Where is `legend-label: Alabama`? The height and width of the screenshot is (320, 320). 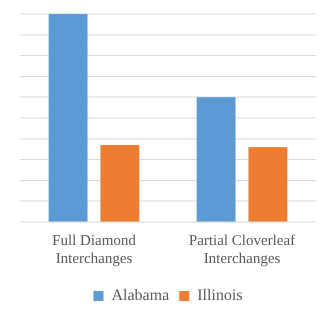
legend-label: Alabama is located at coordinates (140, 295).